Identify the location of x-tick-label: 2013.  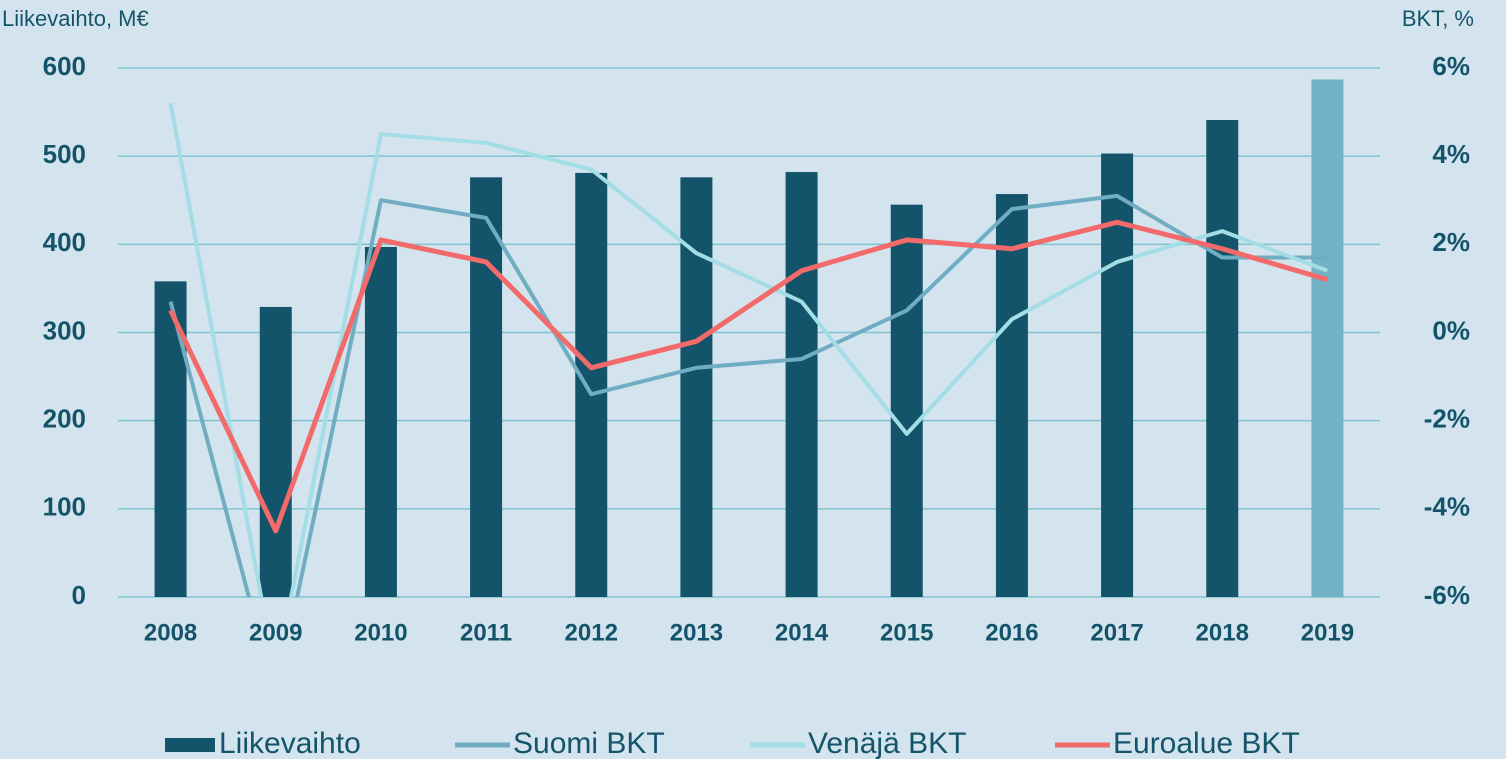
(696, 632).